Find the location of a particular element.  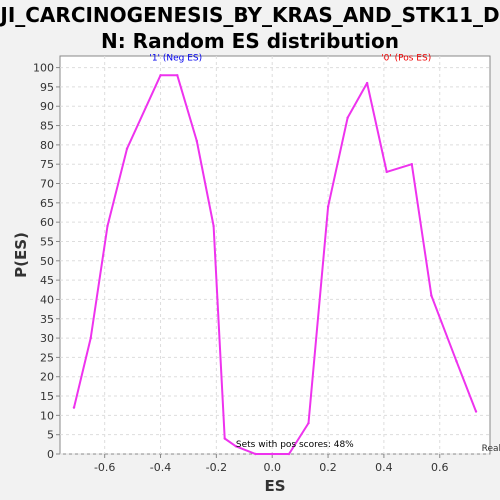

x-tick-label: 0.4 is located at coordinates (384, 467).